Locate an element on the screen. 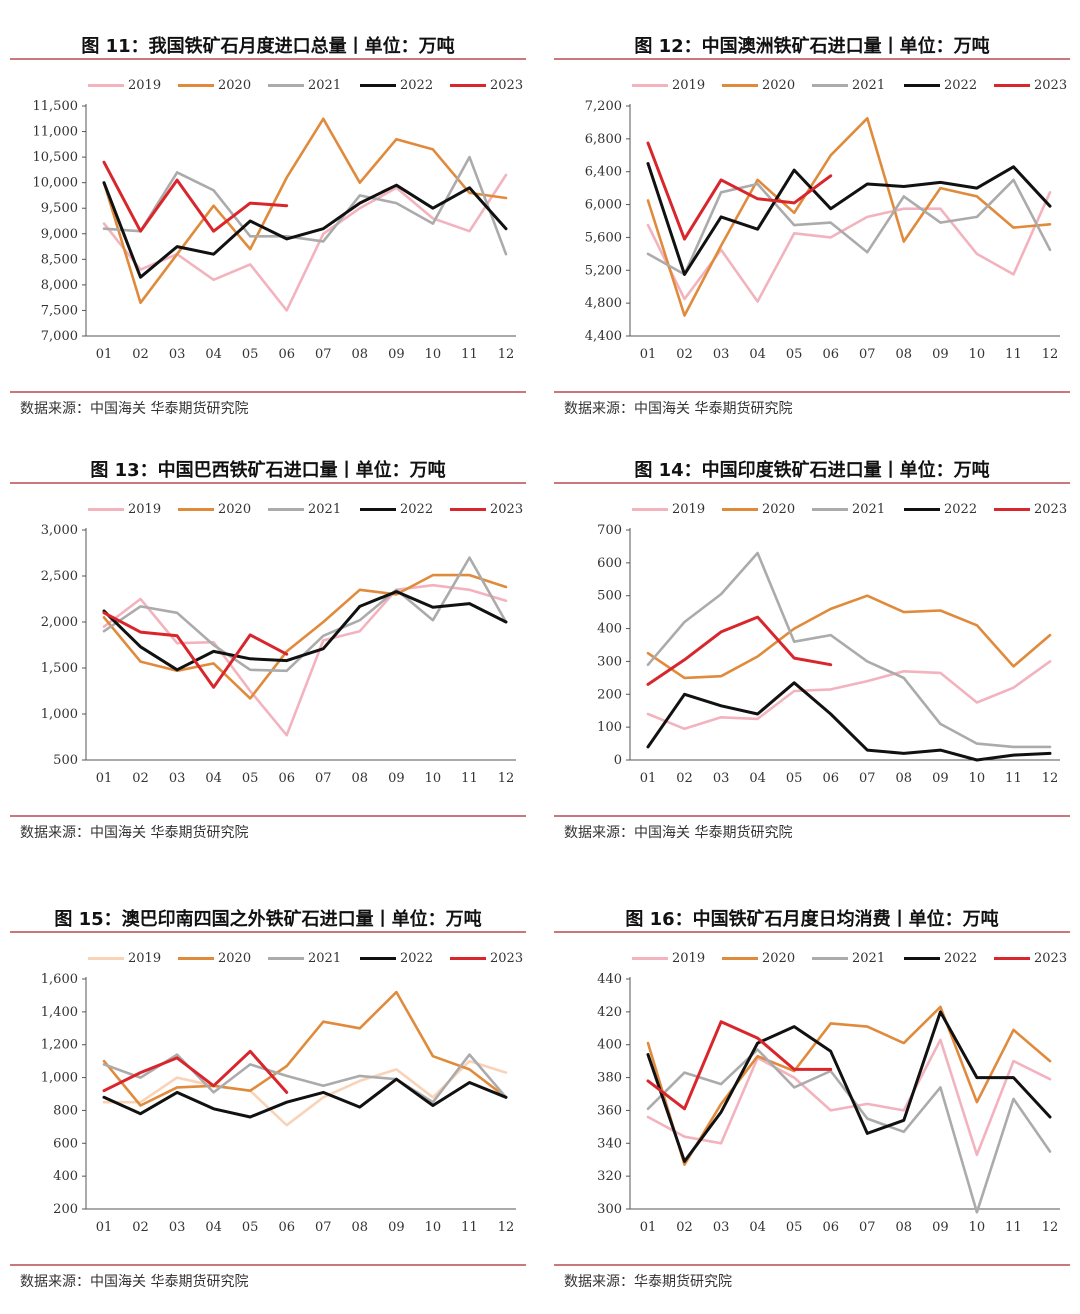 This screenshot has width=1080, height=1314. x-tick-label: 11 is located at coordinates (469, 354).